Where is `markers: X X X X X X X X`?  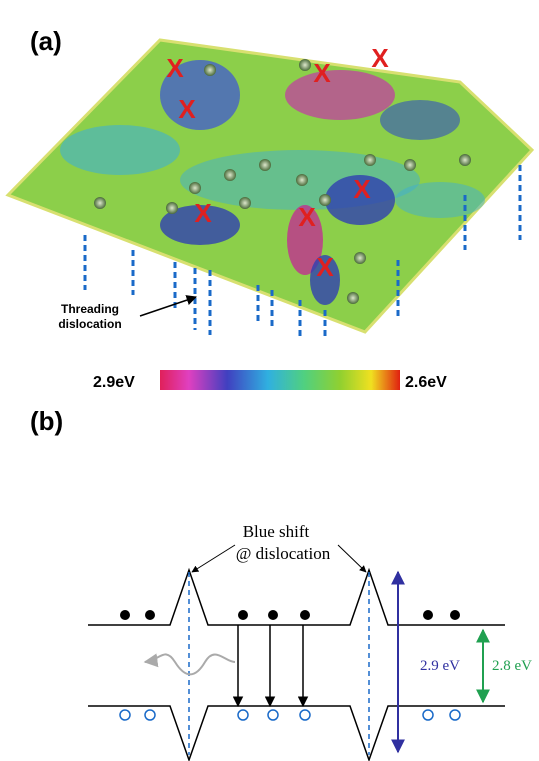
markers: X X X X X X X X is located at coordinates (277, 162).